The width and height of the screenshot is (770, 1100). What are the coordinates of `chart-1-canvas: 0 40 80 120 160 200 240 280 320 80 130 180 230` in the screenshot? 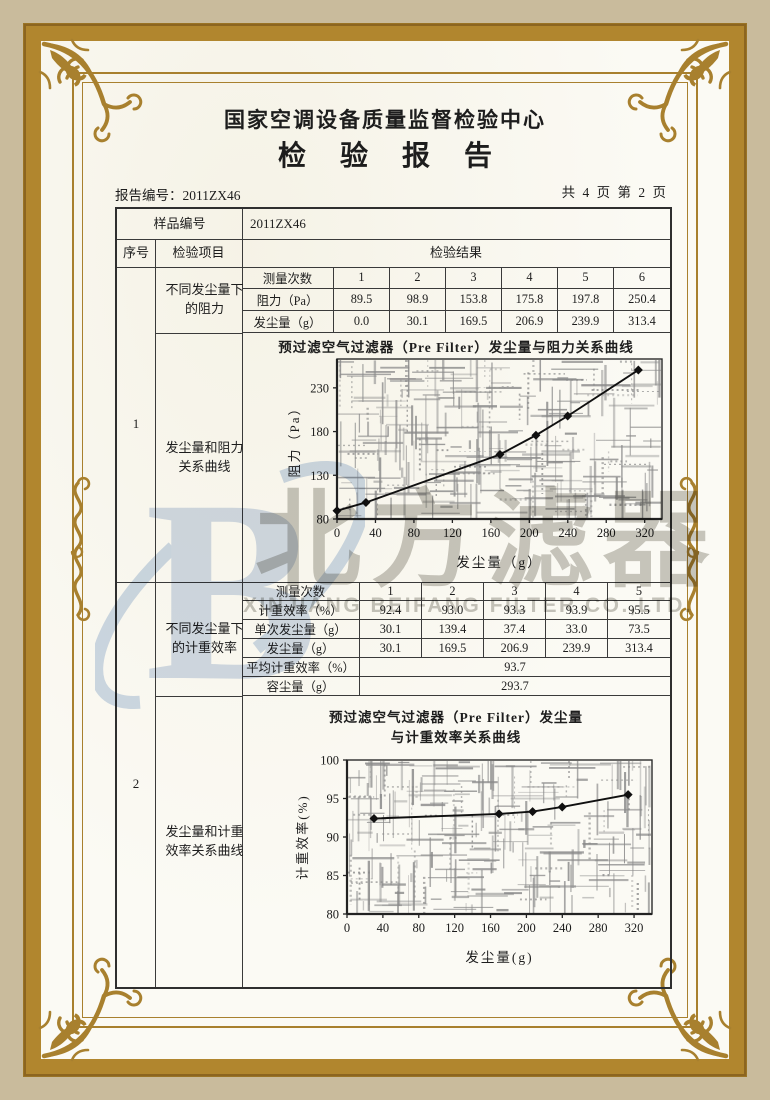 It's located at (486, 449).